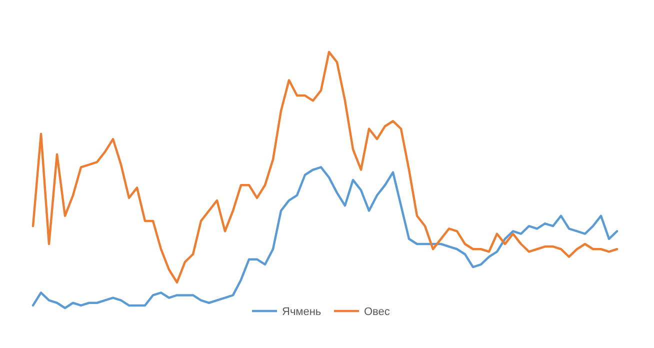 This screenshot has width=654, height=348. Describe the element at coordinates (302, 312) in the screenshot. I see `legend-label: Ячмень` at that location.